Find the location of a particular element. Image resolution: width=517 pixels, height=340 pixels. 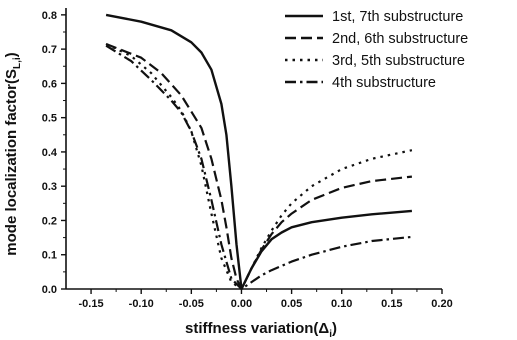

y-axis-title-sub: L,i is located at coordinates (17, 63).